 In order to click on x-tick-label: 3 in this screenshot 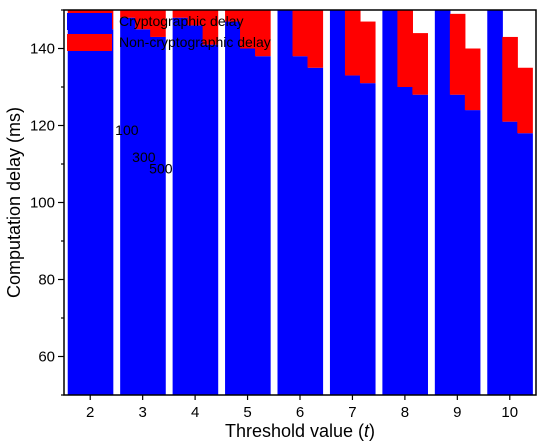, I will do `click(142, 412)`.